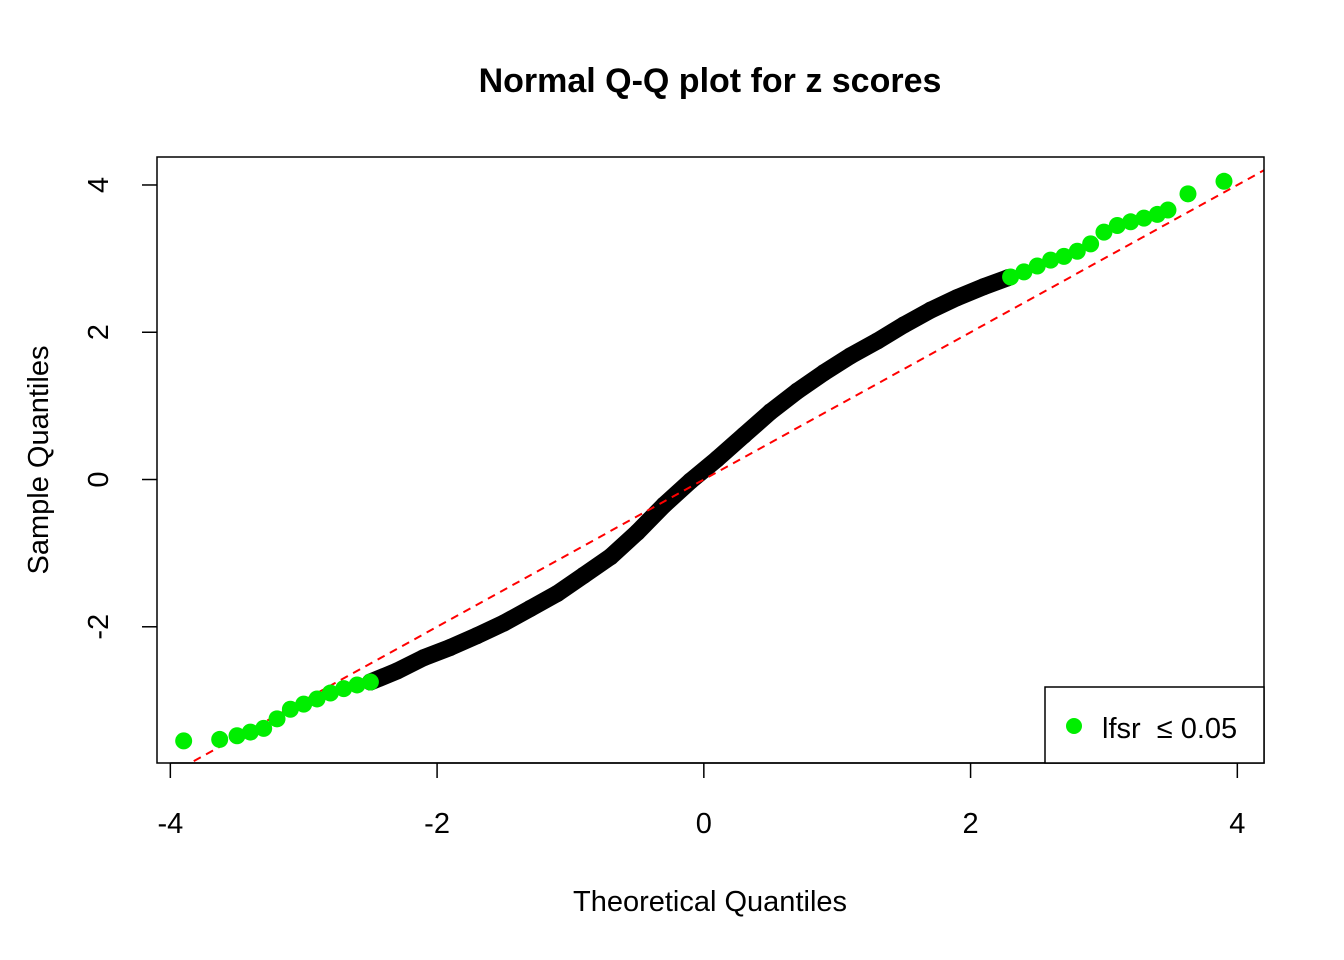 Image resolution: width=1344 pixels, height=960 pixels. What do you see at coordinates (170, 824) in the screenshot?
I see `x-tick-label: -4` at bounding box center [170, 824].